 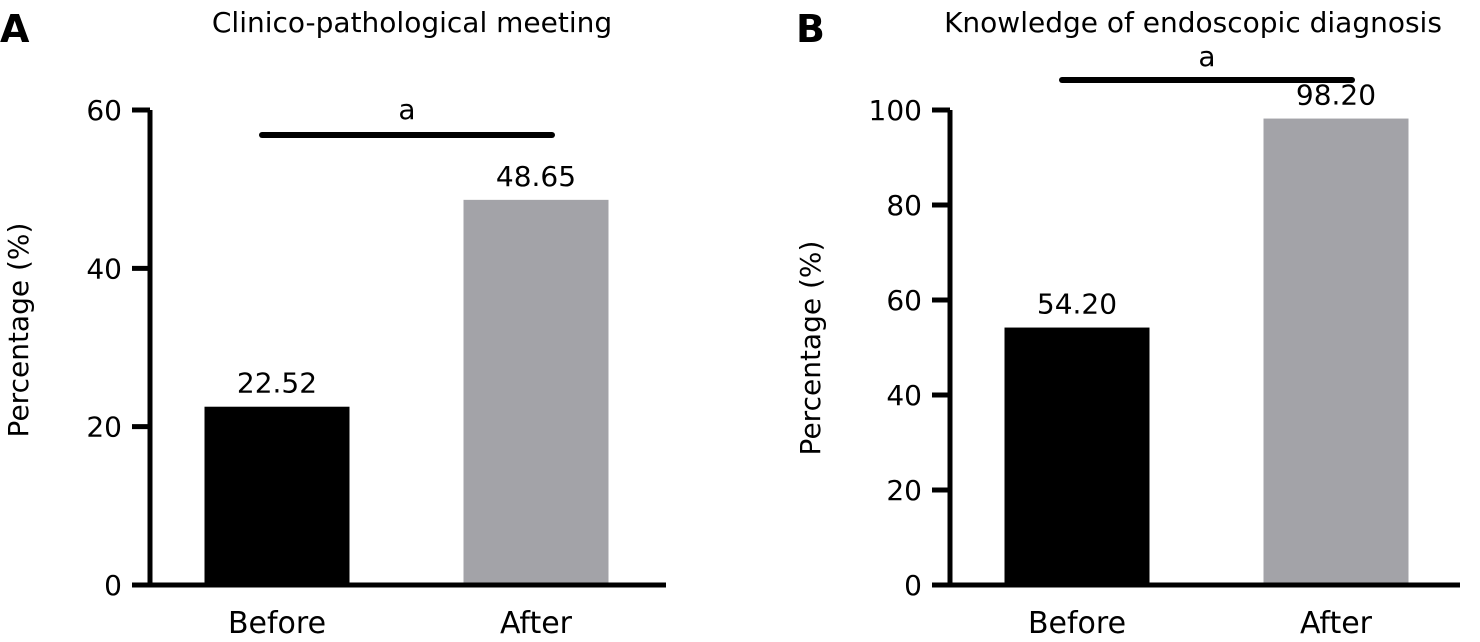 What do you see at coordinates (904, 300) in the screenshot?
I see `panel-b-y-tick-label-60: 60` at bounding box center [904, 300].